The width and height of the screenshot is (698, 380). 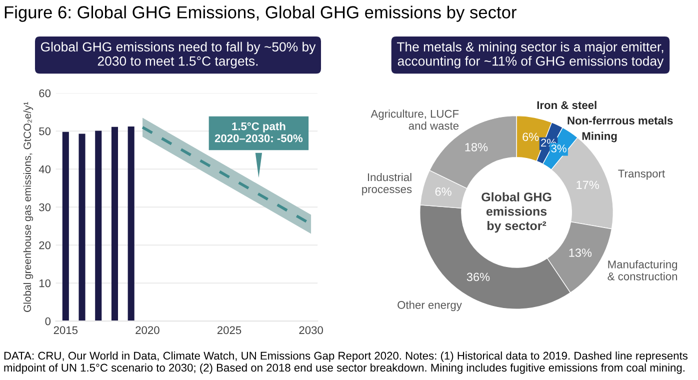 What do you see at coordinates (260, 14) in the screenshot?
I see `chart-title: Figure 6: Global GHG Emissions, Global GHG emissions by sector` at bounding box center [260, 14].